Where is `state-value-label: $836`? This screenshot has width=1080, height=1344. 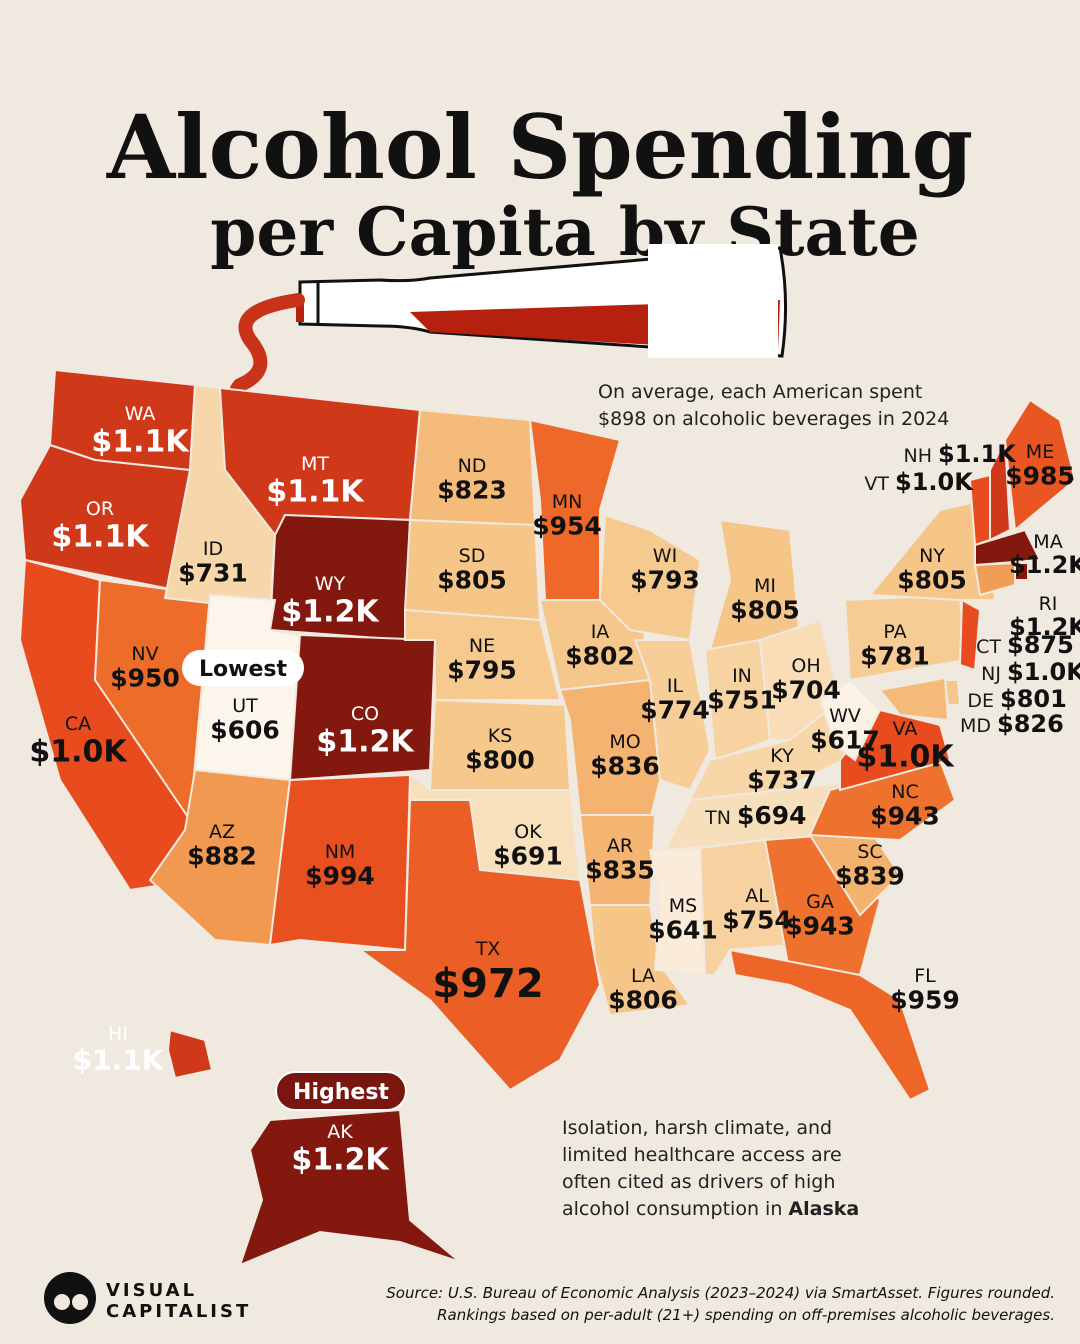
state-value-label: $836 is located at coordinates (625, 765).